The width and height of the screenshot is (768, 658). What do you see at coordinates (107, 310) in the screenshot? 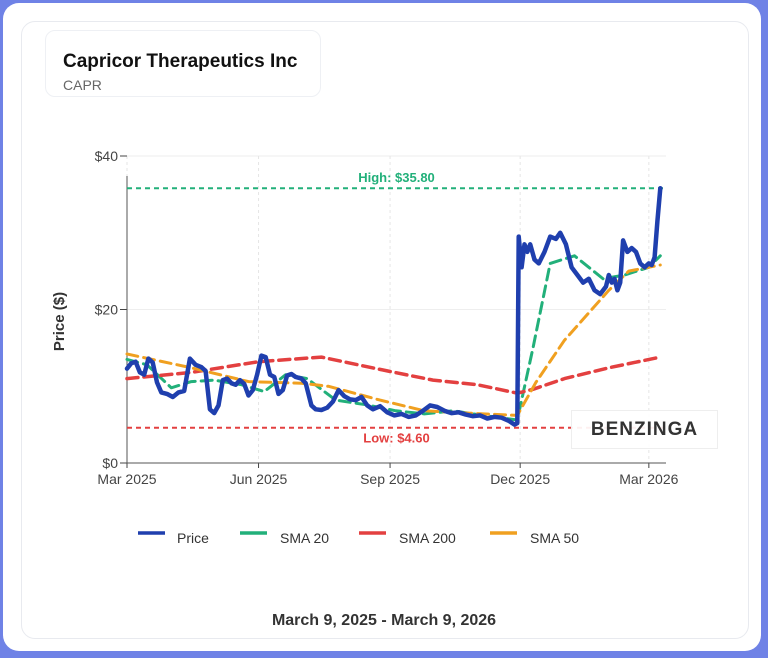
I see `y-tick-label: $20` at bounding box center [107, 310].